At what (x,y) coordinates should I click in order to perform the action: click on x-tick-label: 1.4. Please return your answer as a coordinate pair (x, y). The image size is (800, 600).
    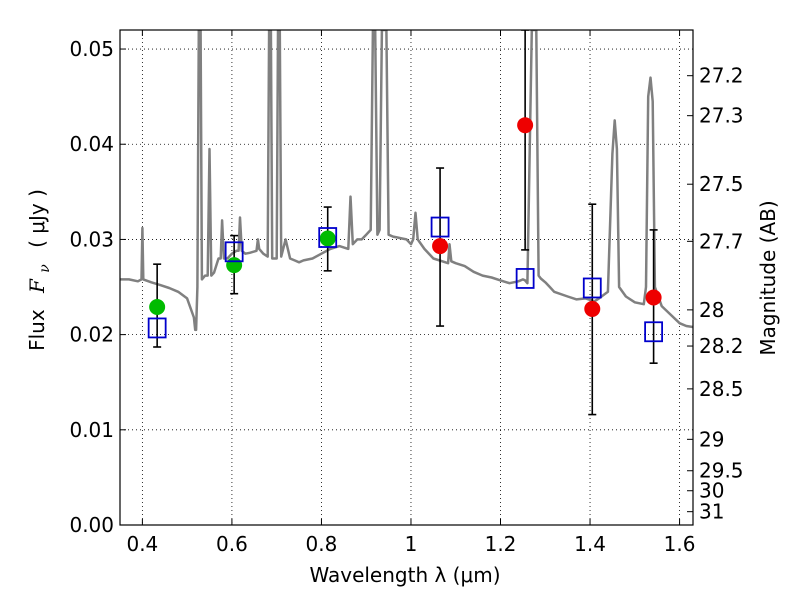
    Looking at the image, I should click on (590, 544).